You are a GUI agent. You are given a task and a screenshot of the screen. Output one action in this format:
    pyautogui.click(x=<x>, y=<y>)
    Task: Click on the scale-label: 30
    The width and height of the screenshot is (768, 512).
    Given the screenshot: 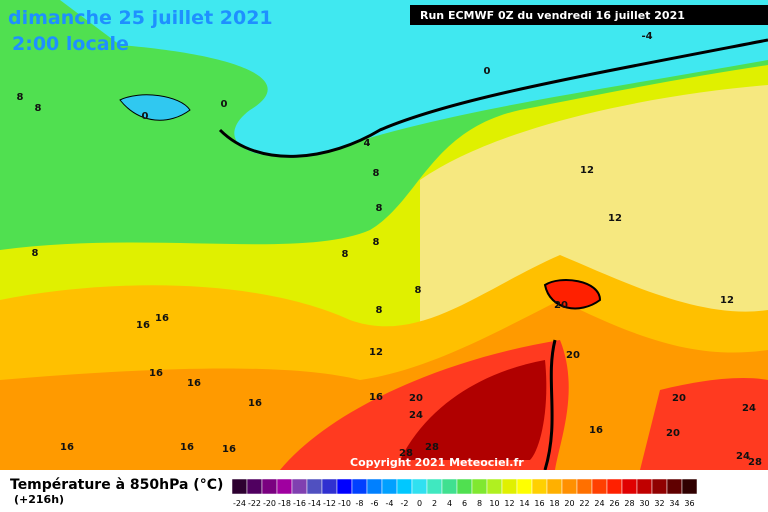 What is the action you would take?
    pyautogui.click(x=644, y=503)
    